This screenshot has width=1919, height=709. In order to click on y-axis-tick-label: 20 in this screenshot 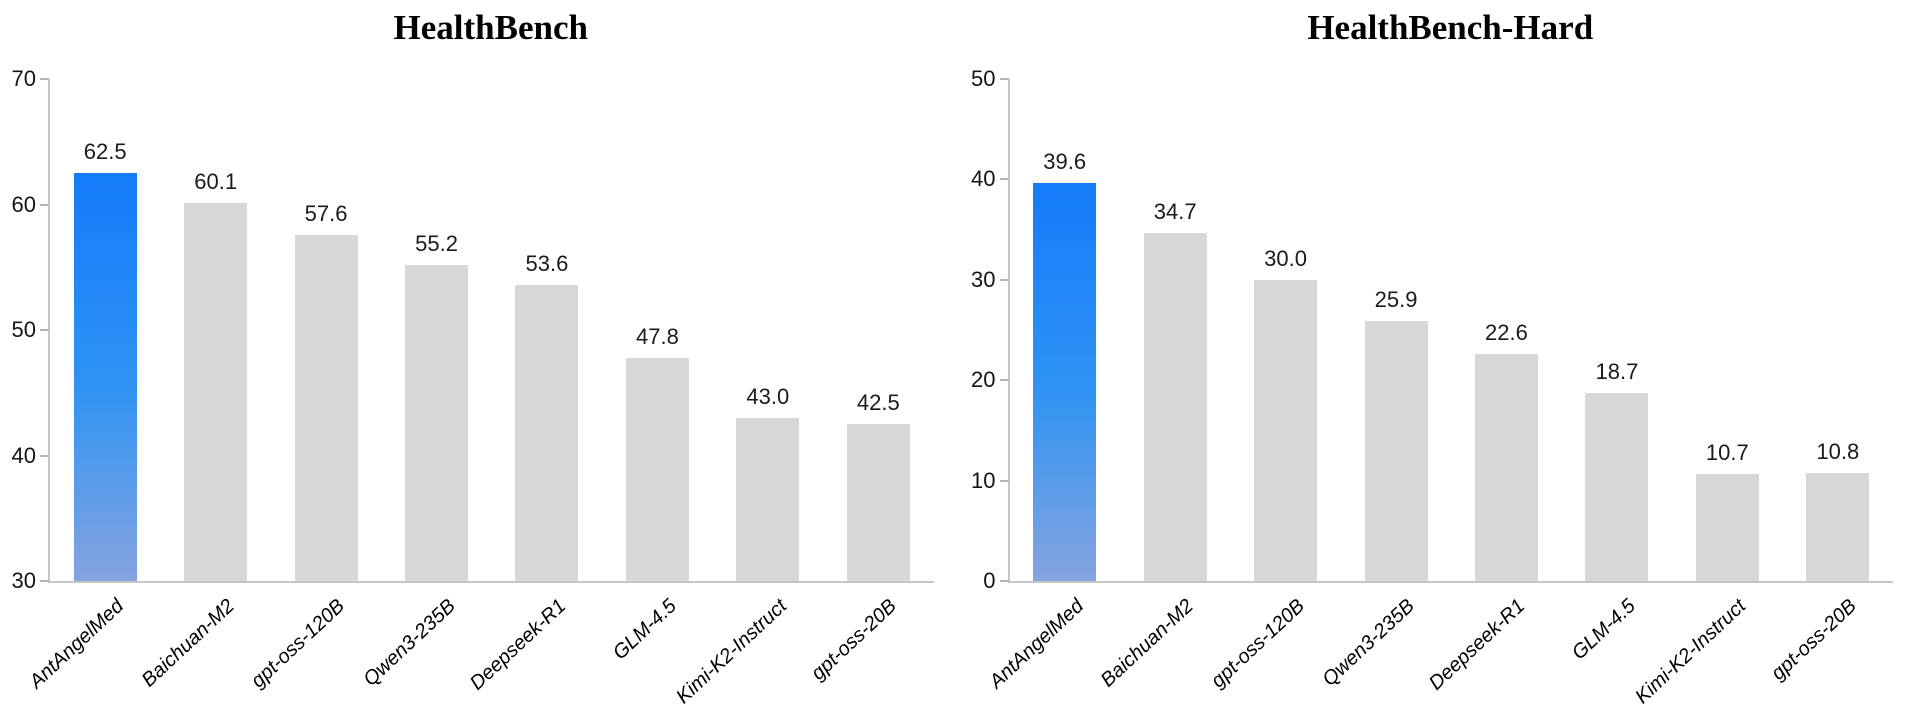, I will do `click(983, 380)`.